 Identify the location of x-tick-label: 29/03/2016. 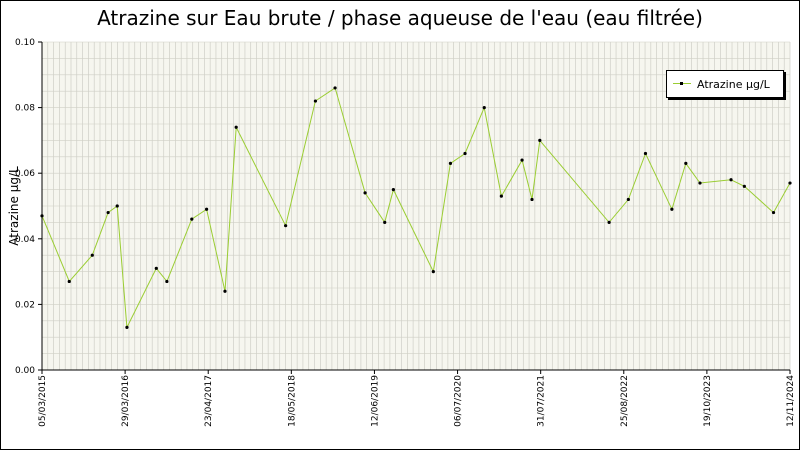
(126, 401).